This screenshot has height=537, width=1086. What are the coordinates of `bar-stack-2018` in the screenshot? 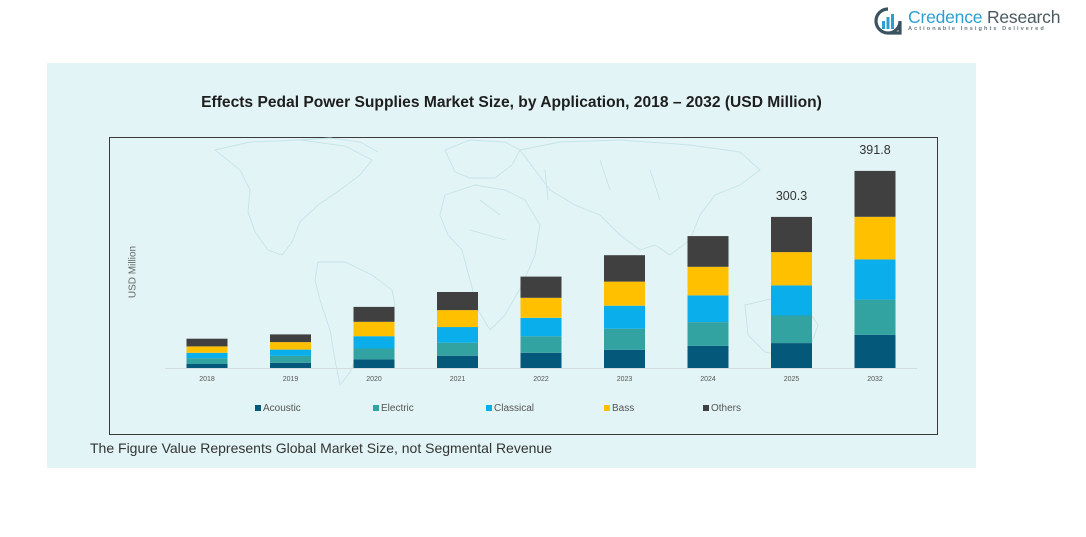 It's located at (207, 353).